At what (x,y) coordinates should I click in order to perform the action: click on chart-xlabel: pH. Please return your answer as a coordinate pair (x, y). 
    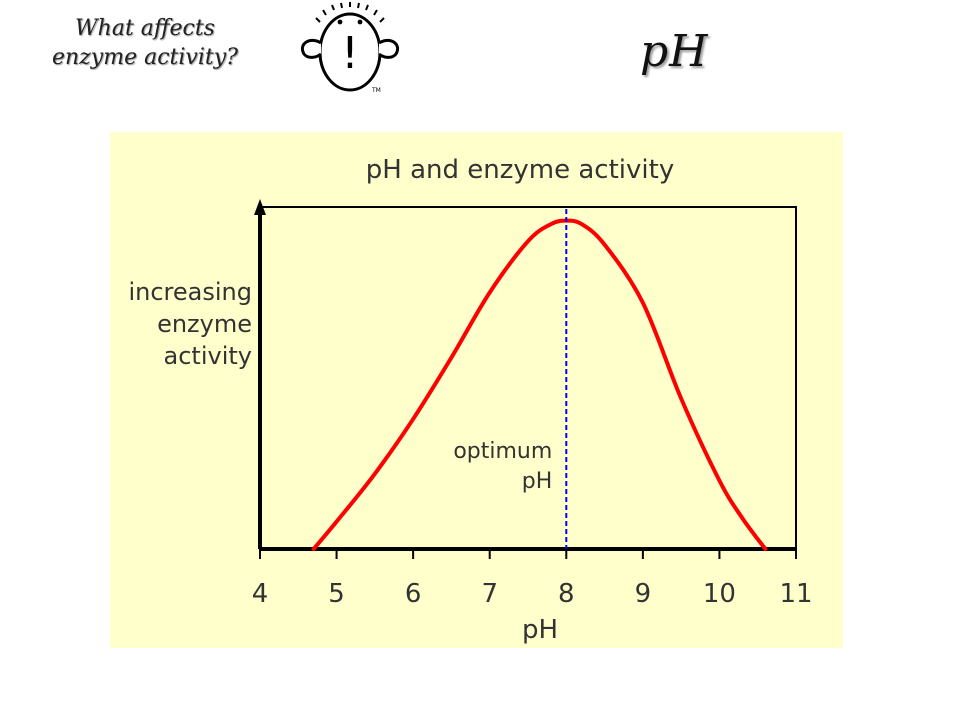
    Looking at the image, I should click on (540, 630).